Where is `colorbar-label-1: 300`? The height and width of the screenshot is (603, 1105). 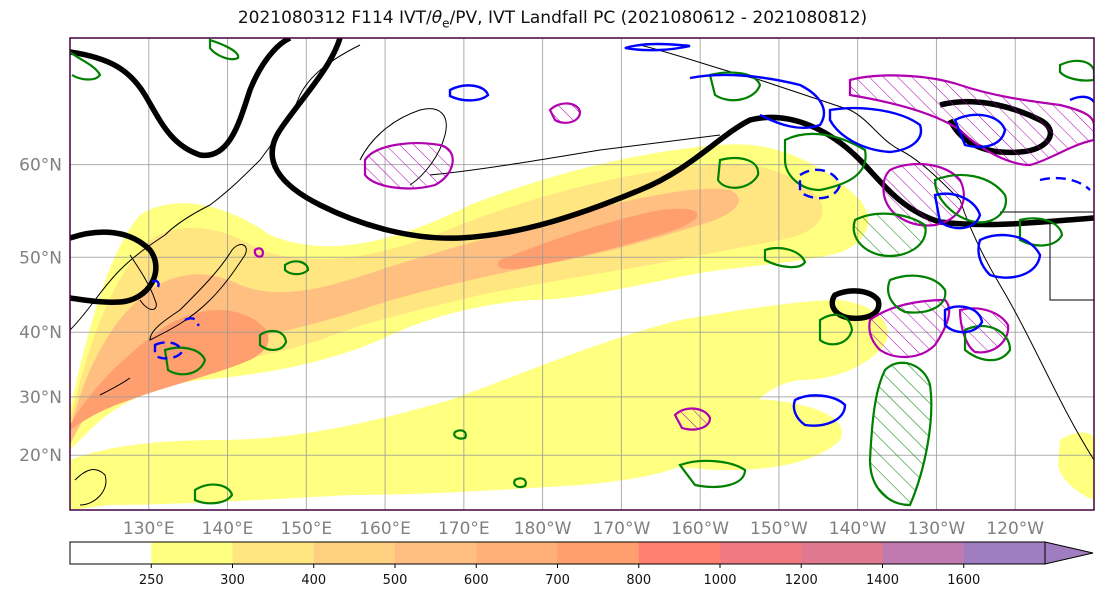
colorbar-label-1: 300 is located at coordinates (232, 580).